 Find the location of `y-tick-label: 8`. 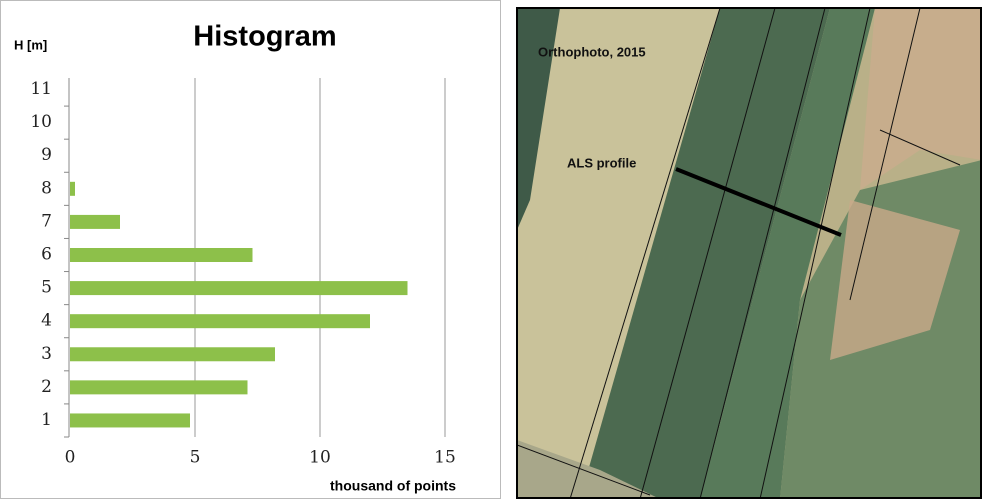

y-tick-label: 8 is located at coordinates (46, 188).